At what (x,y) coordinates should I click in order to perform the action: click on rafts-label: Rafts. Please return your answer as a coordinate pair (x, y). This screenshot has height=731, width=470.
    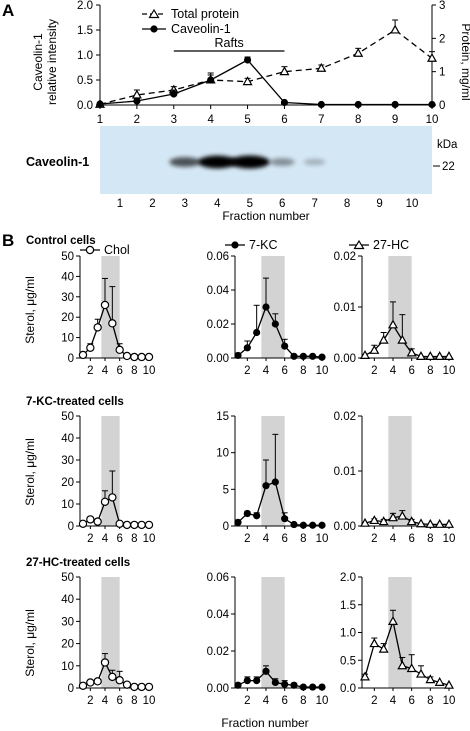
    Looking at the image, I should click on (229, 43).